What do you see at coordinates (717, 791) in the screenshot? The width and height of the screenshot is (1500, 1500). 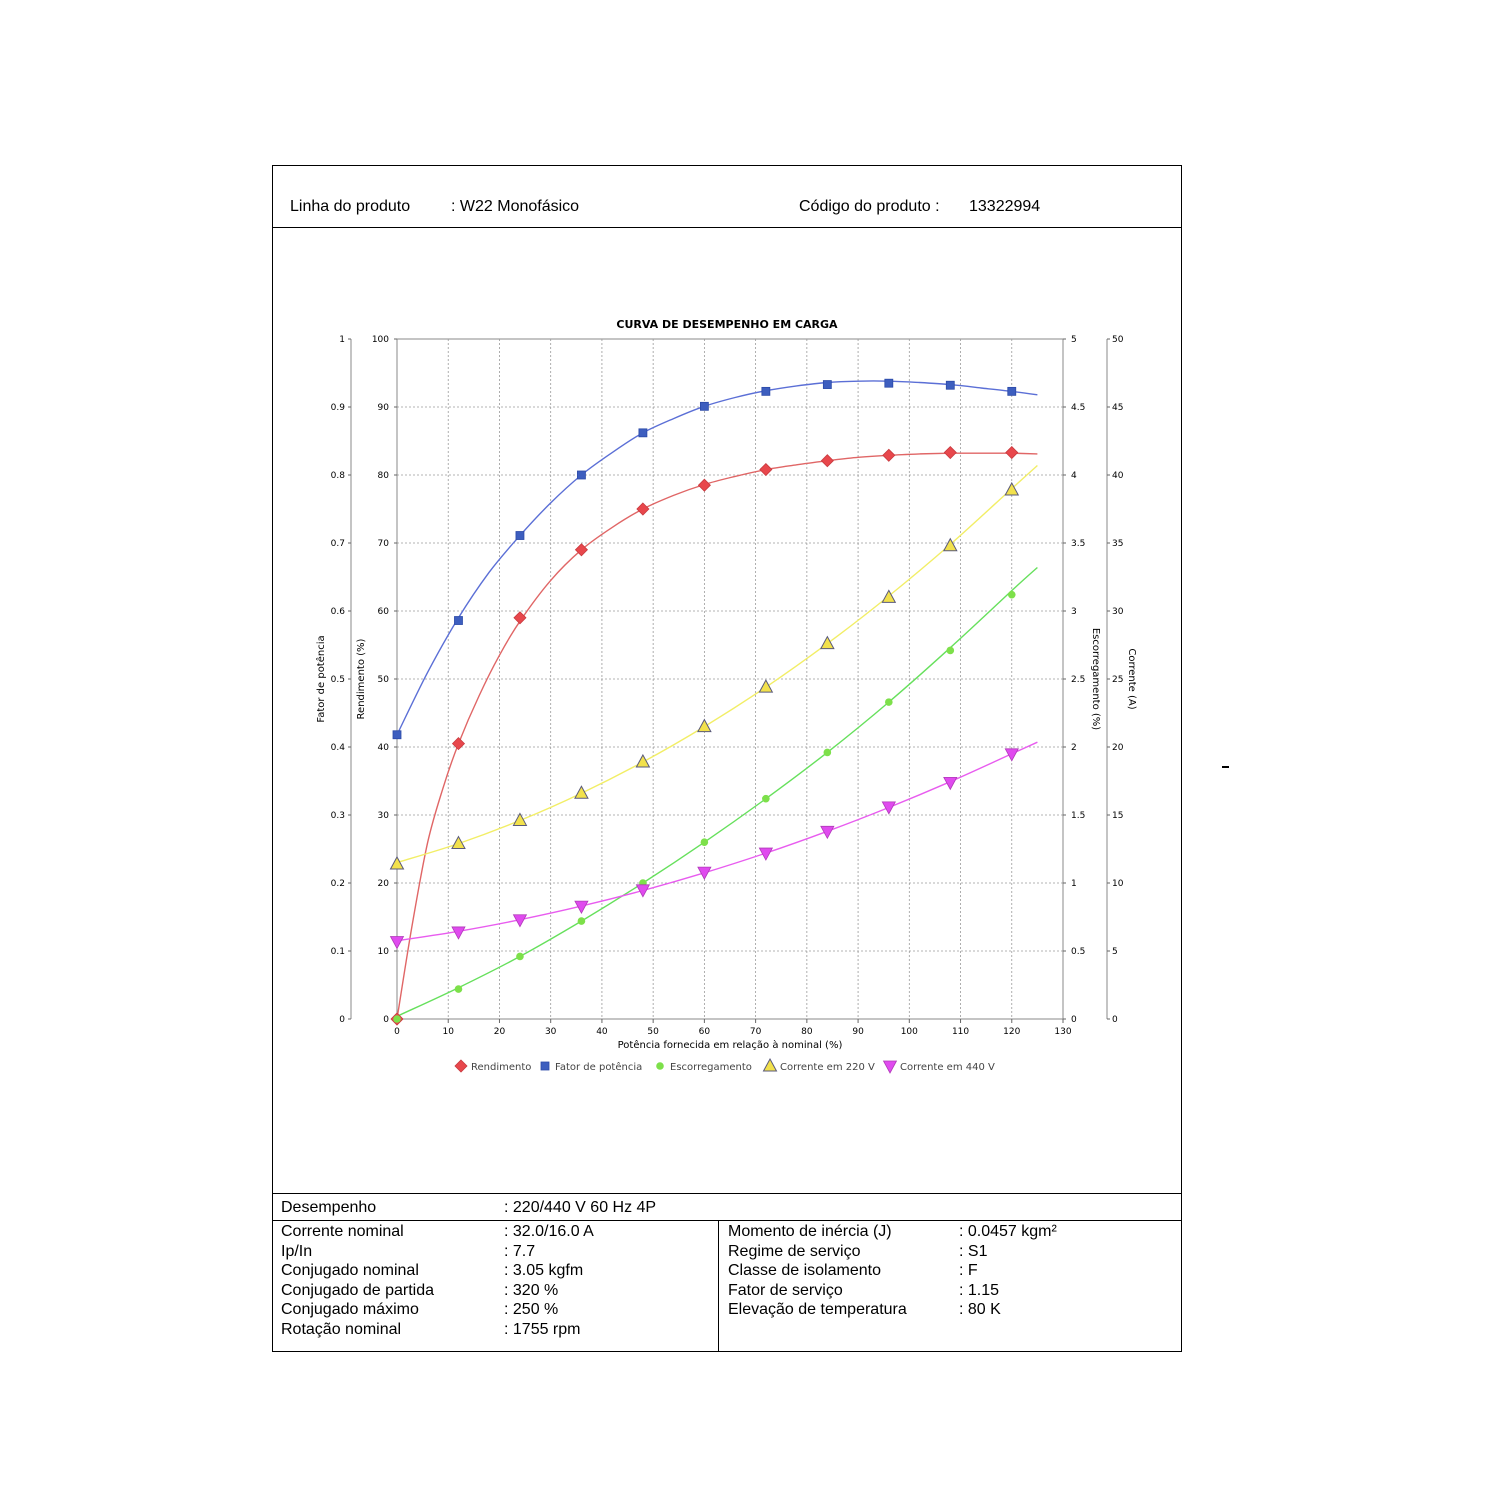 I see `series-line-escorregamento` at bounding box center [717, 791].